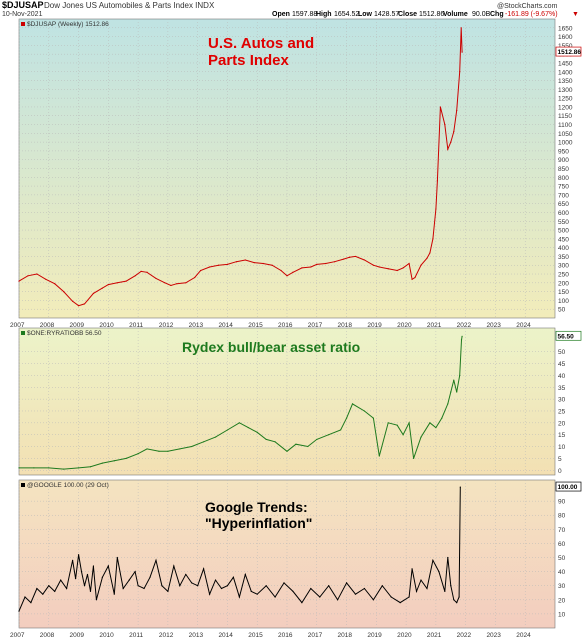  What do you see at coordinates (77, 325) in the screenshot?
I see `x-tick-label: 2009` at bounding box center [77, 325].